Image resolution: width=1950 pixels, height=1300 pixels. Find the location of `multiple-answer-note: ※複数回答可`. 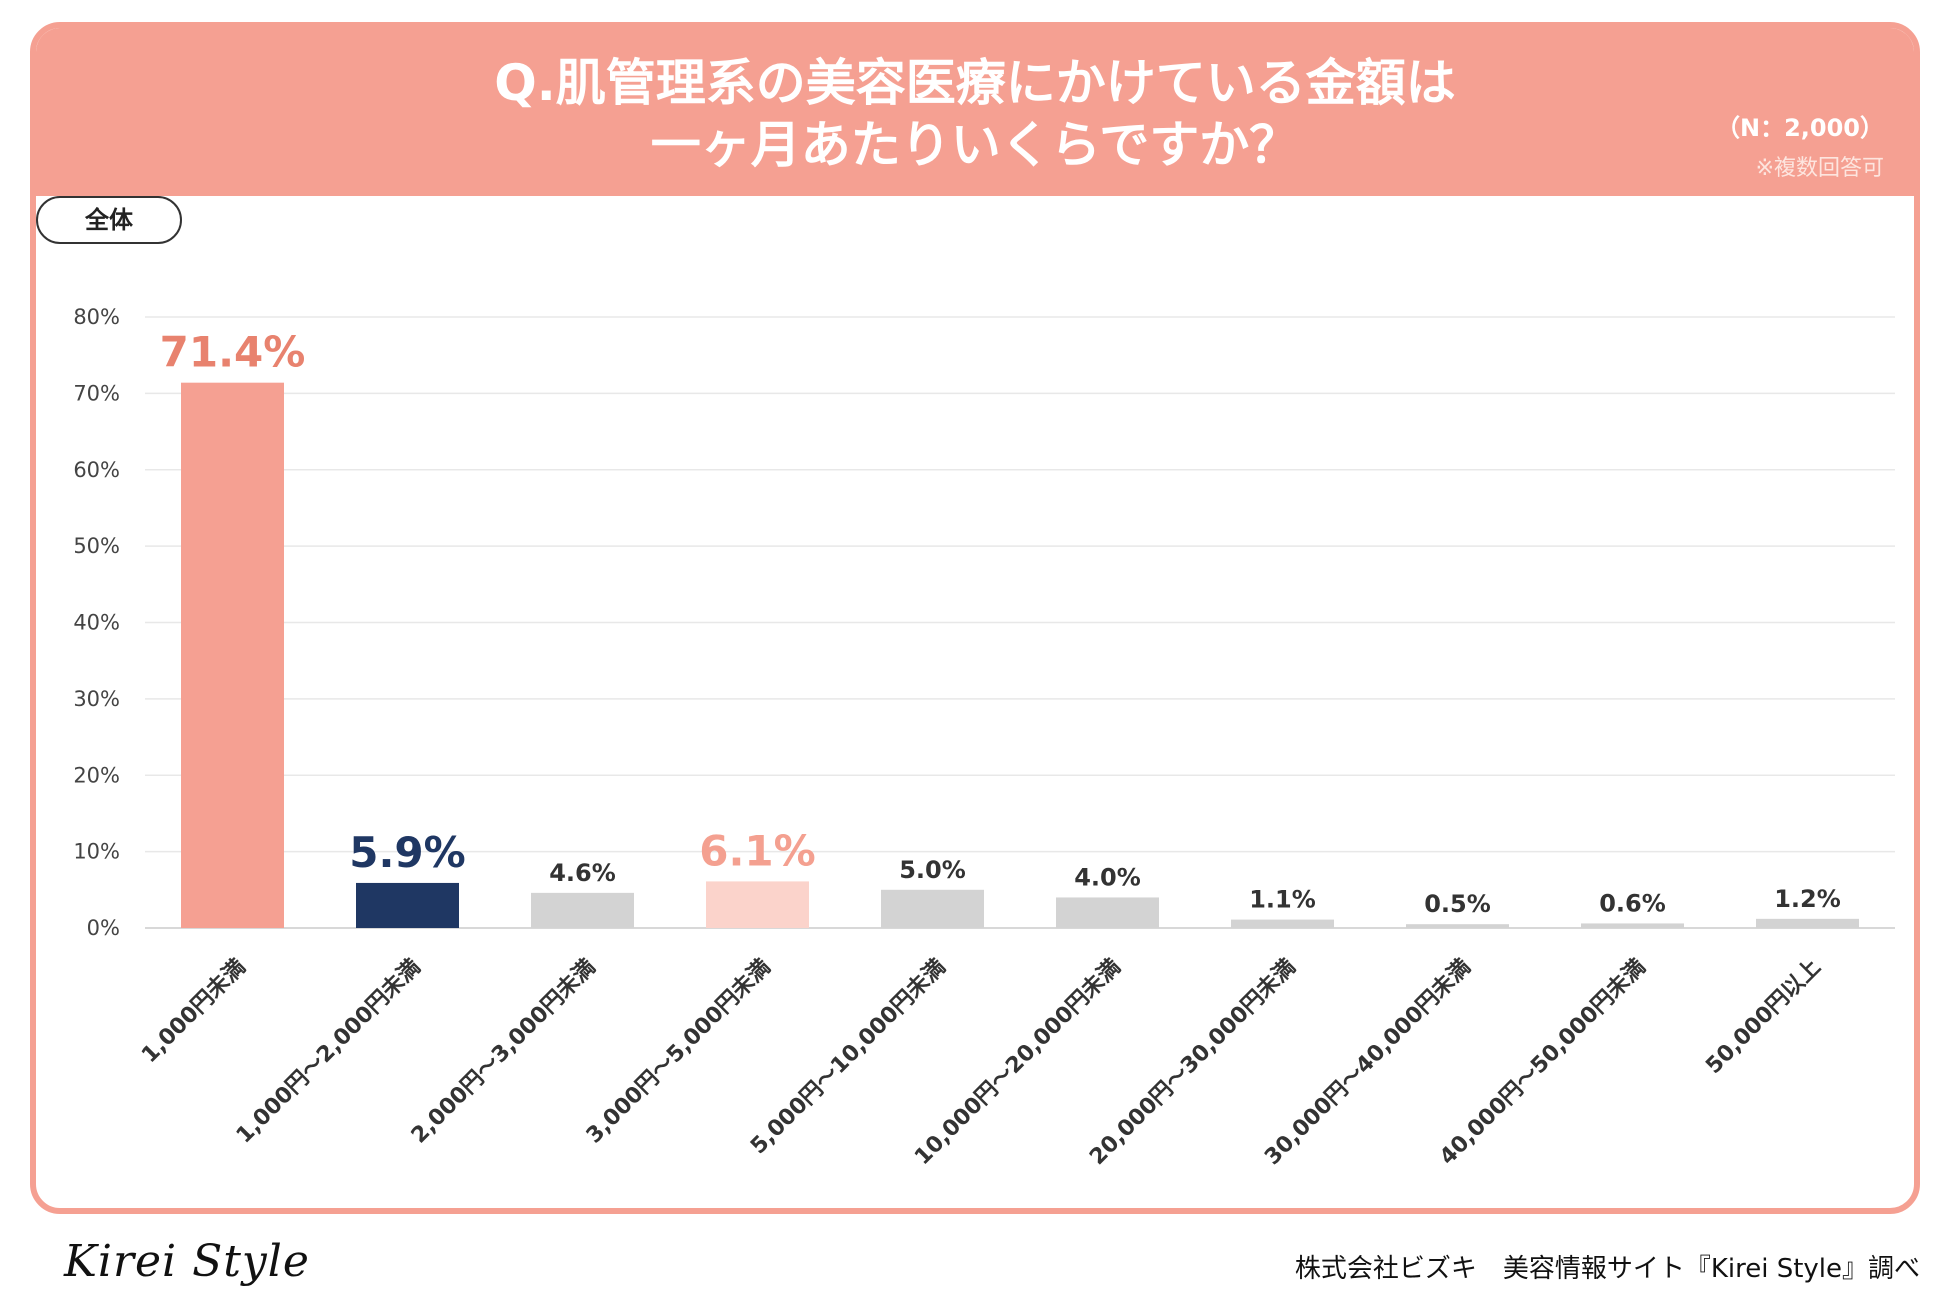

multiple-answer-note: ※複数回答可 is located at coordinates (1819, 168).